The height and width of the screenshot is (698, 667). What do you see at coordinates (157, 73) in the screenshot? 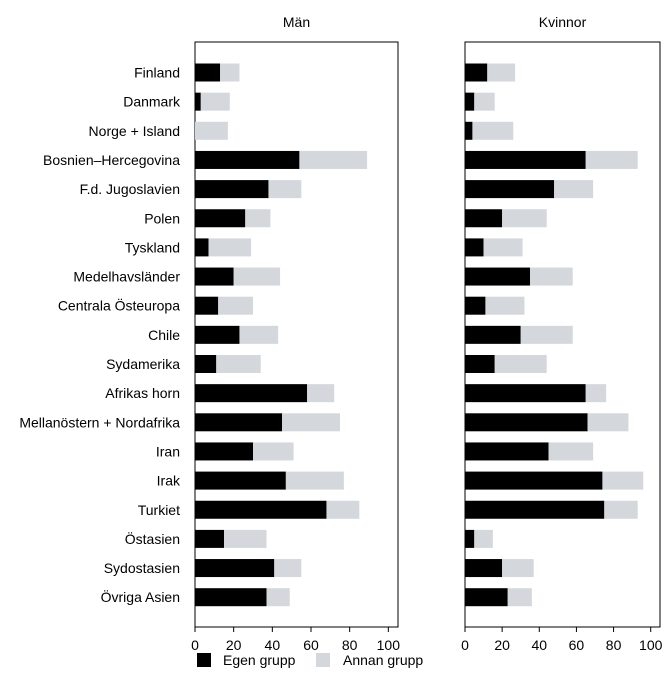
I see `category-label: Finland` at bounding box center [157, 73].